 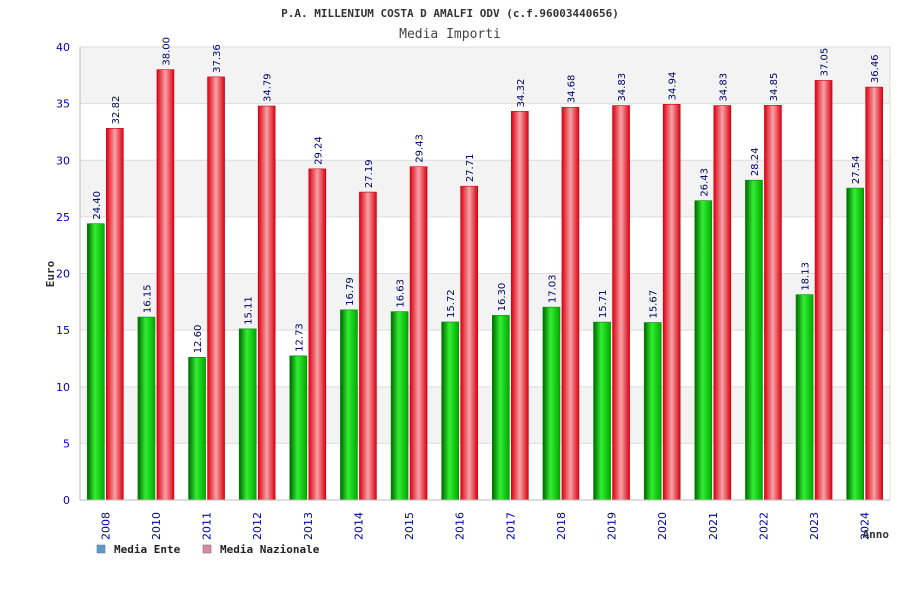 I want to click on x-tick-label: 2017, so click(x=510, y=526).